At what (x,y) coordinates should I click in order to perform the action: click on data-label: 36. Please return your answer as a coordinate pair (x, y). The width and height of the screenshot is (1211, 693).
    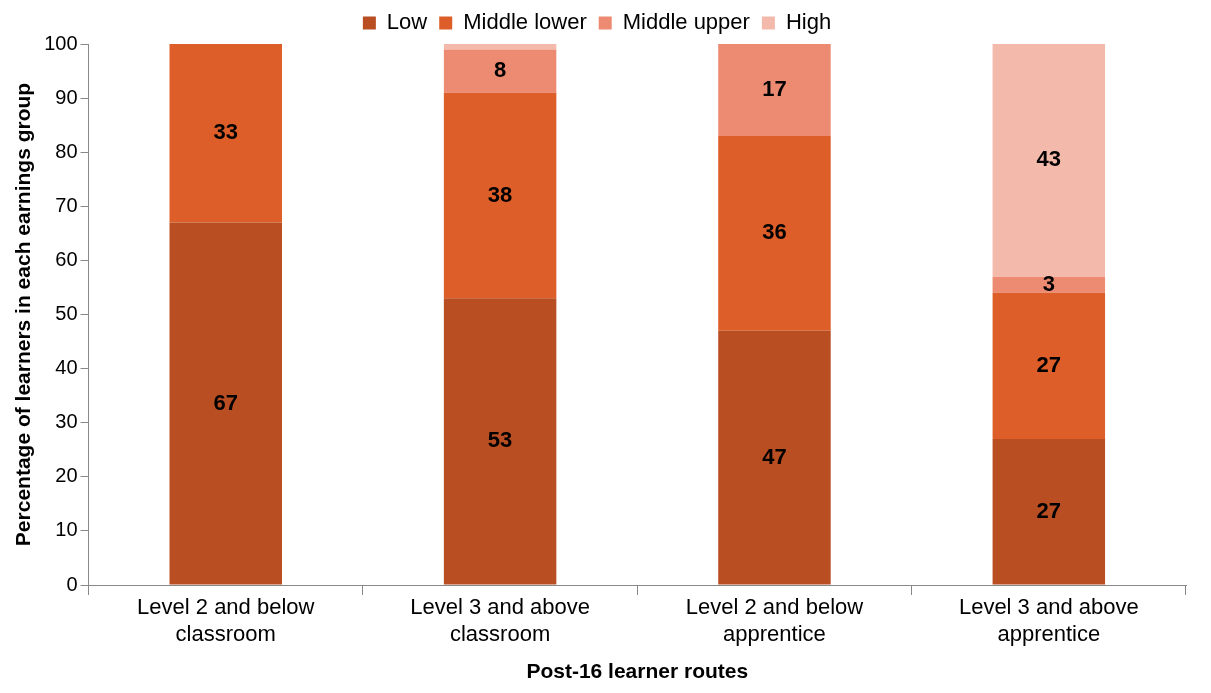
    Looking at the image, I should click on (774, 232).